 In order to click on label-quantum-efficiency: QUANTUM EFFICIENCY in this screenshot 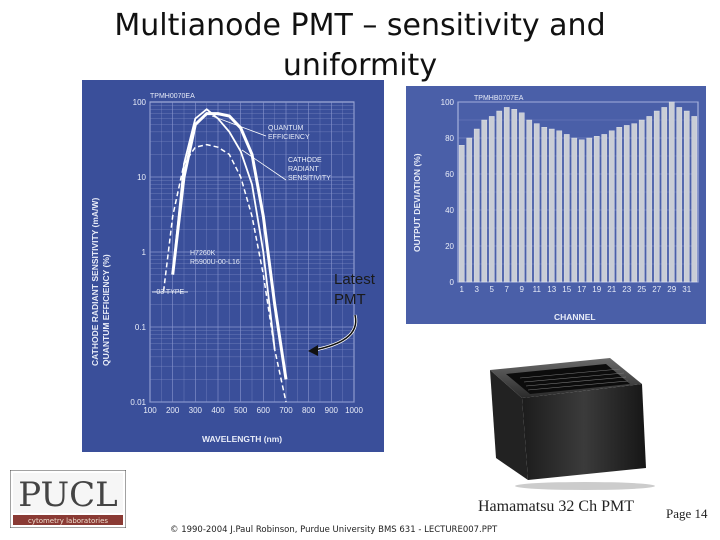, I will do `click(289, 133)`.